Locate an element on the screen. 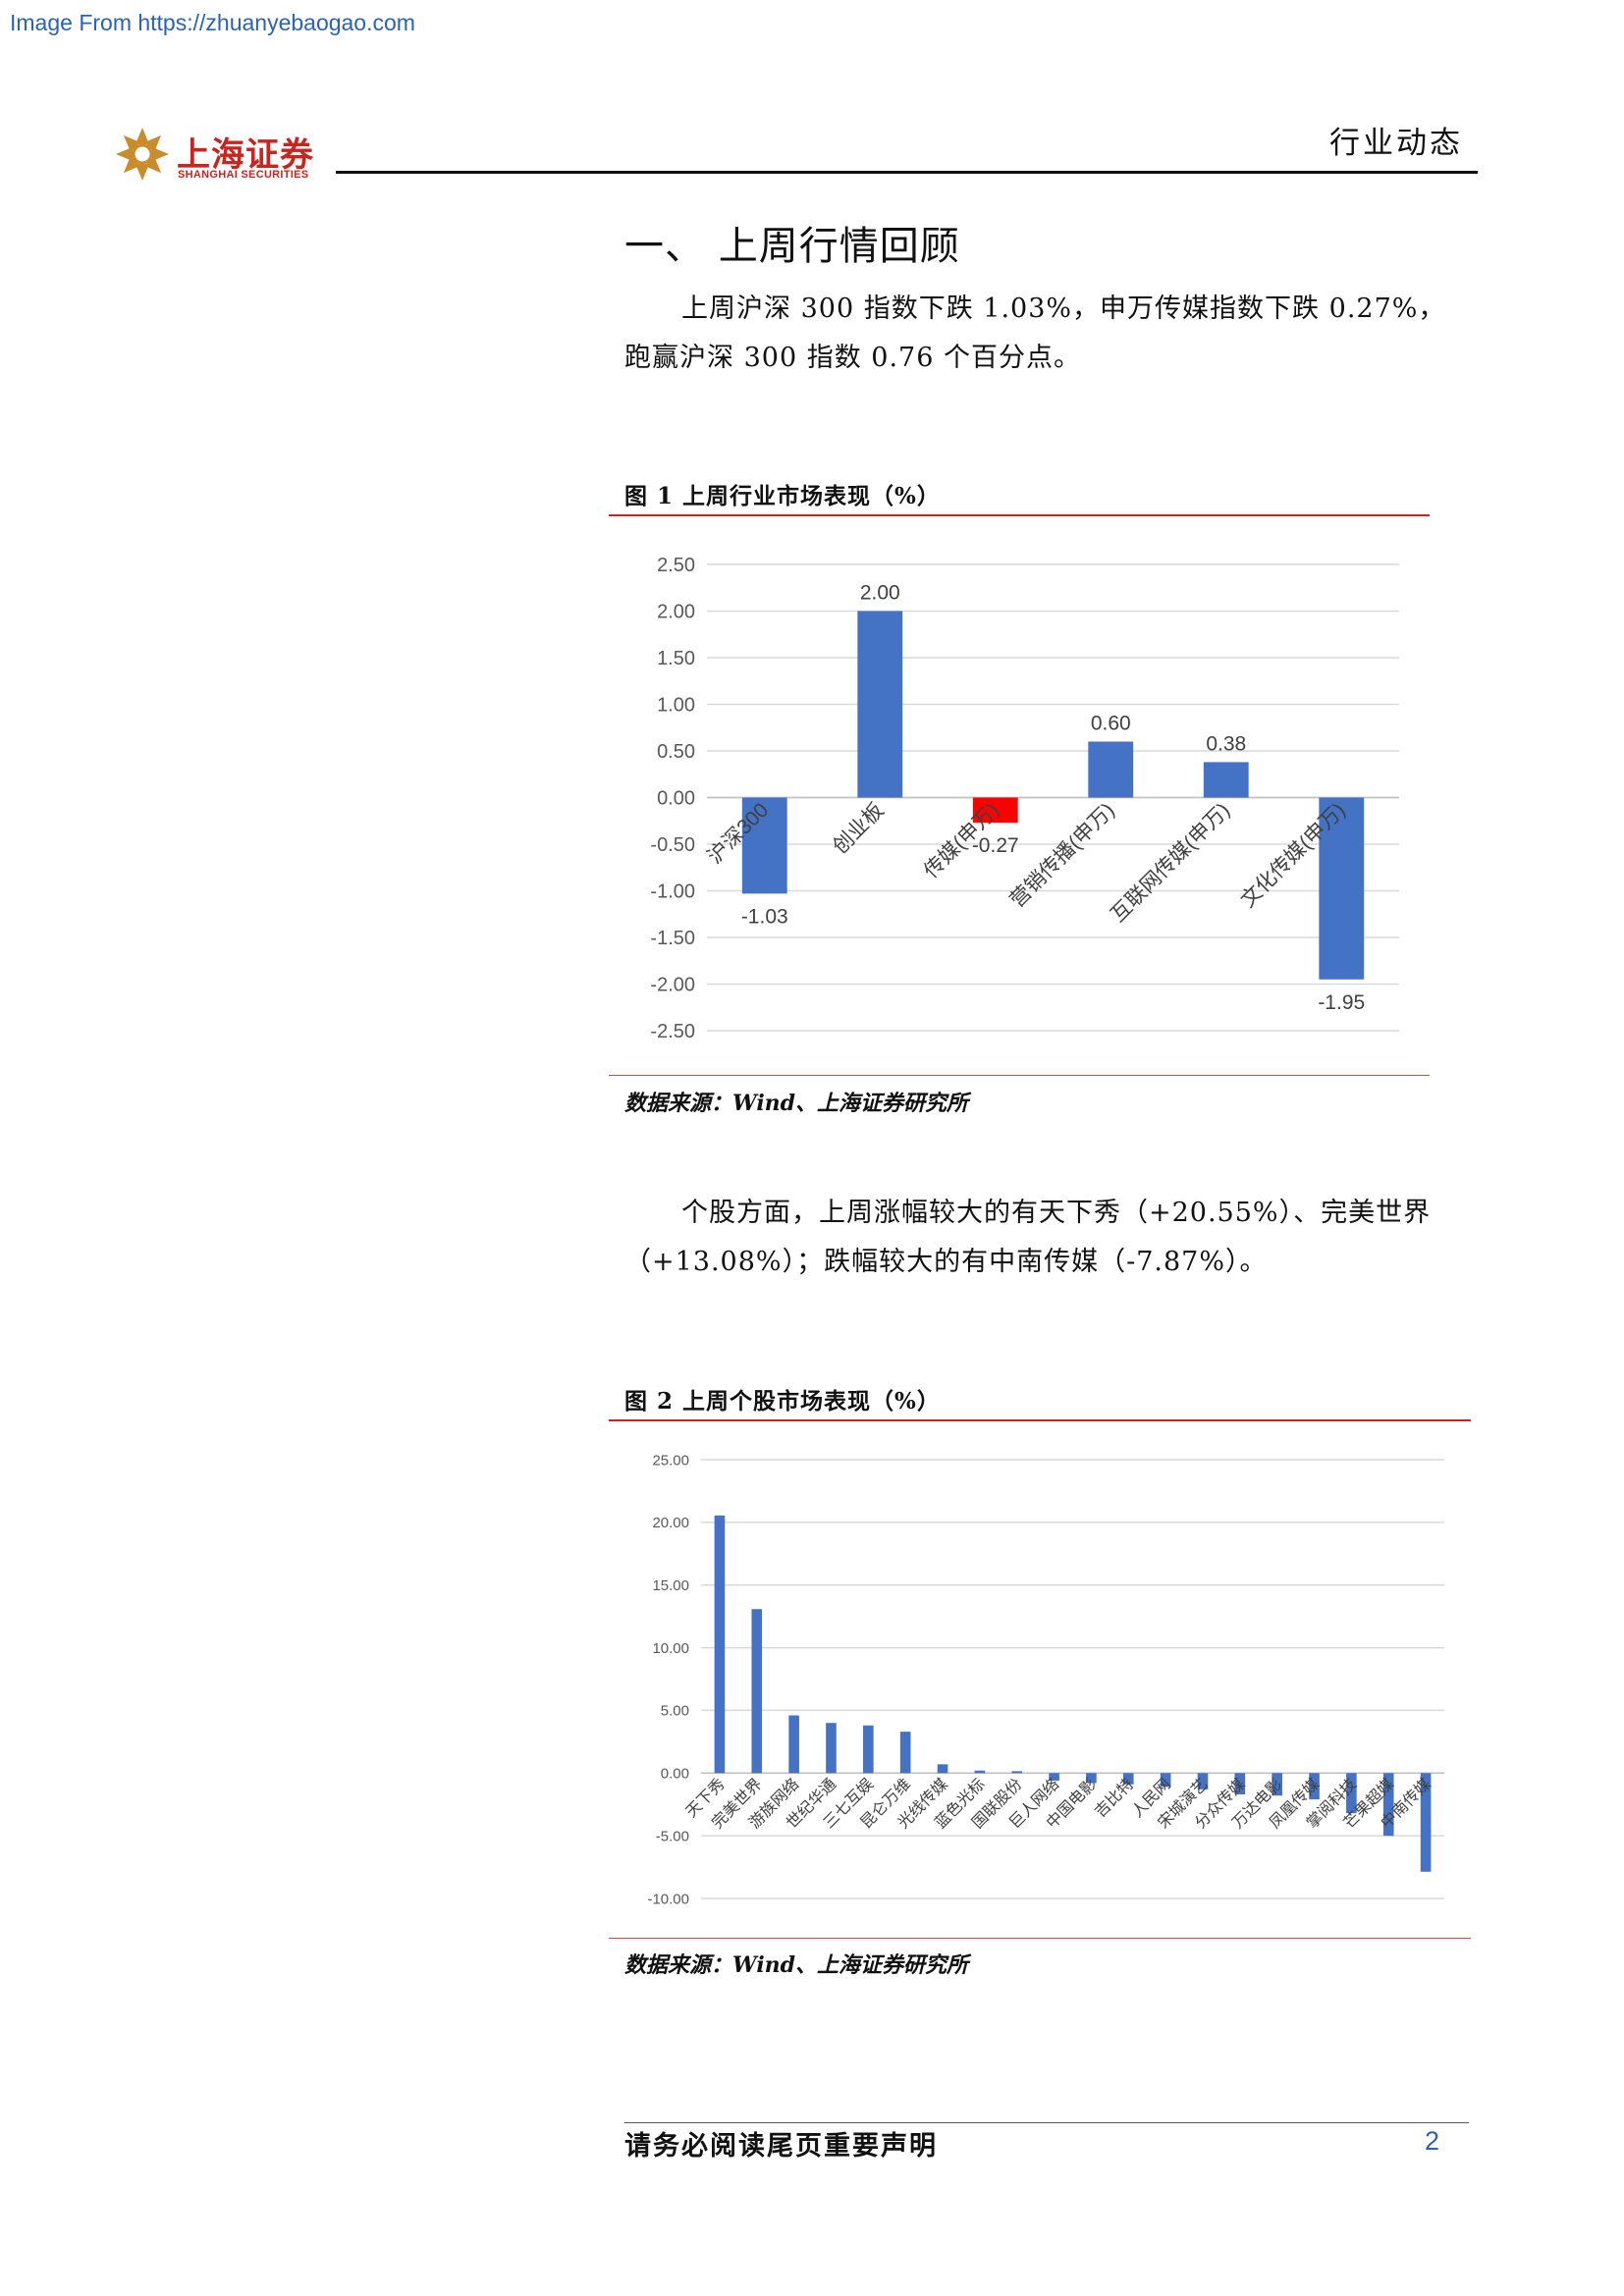 The height and width of the screenshot is (2296, 1624). logo-icon is located at coordinates (142, 154).